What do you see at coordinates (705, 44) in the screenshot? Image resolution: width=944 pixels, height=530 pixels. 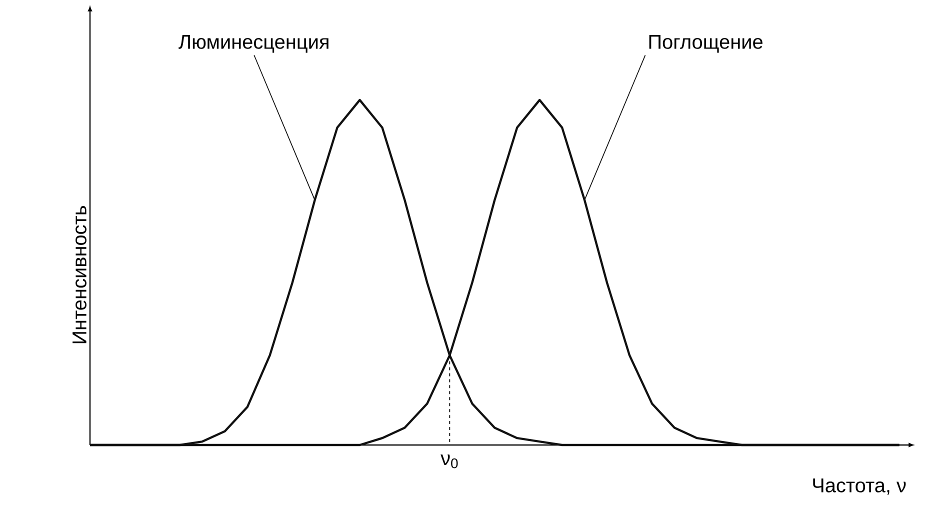 I see `text: Поглощение` at bounding box center [705, 44].